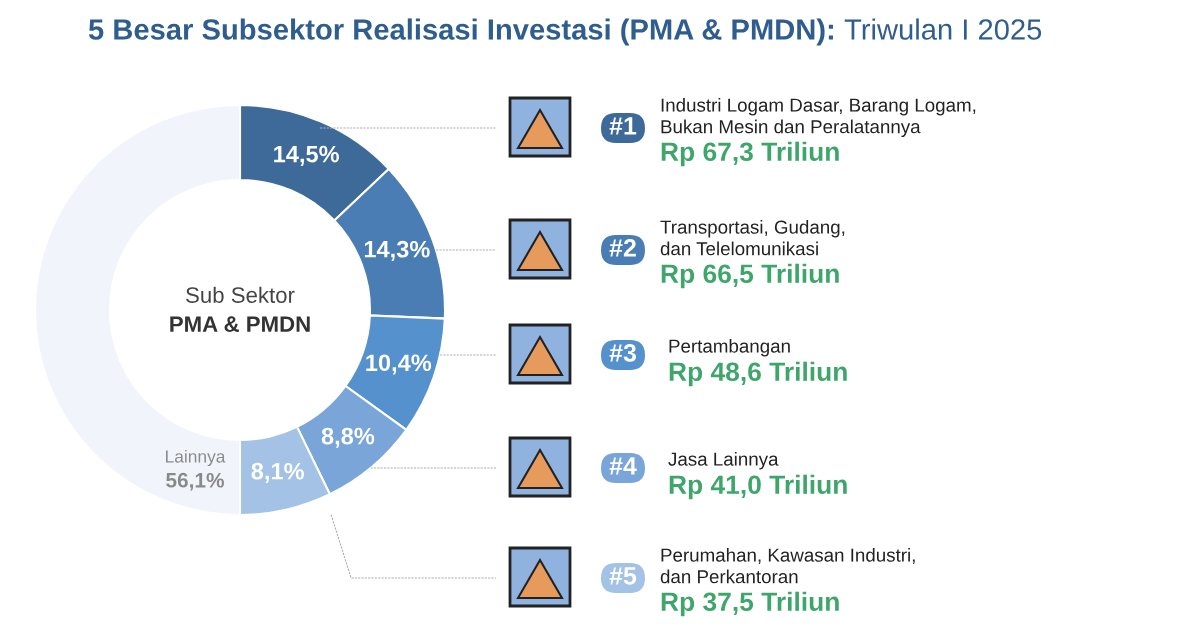 This screenshot has width=1200, height=630. Describe the element at coordinates (758, 374) in the screenshot. I see `text: Rp 48,6 Triliun` at that location.